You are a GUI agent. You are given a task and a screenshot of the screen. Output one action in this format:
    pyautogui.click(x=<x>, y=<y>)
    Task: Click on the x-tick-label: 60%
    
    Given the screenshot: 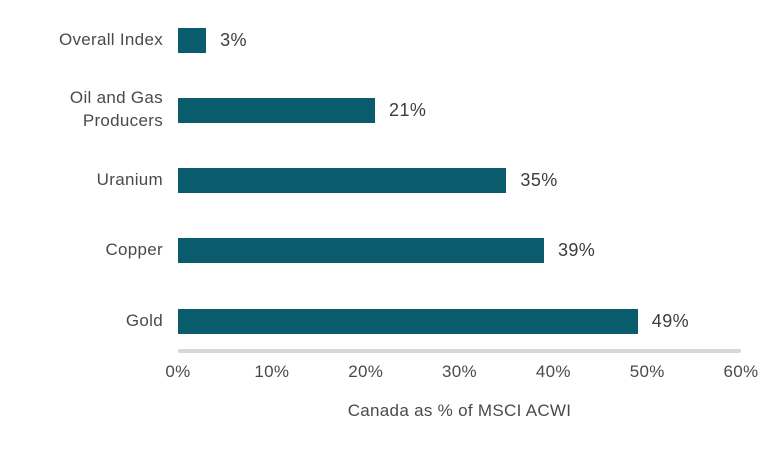 What is the action you would take?
    pyautogui.click(x=741, y=371)
    